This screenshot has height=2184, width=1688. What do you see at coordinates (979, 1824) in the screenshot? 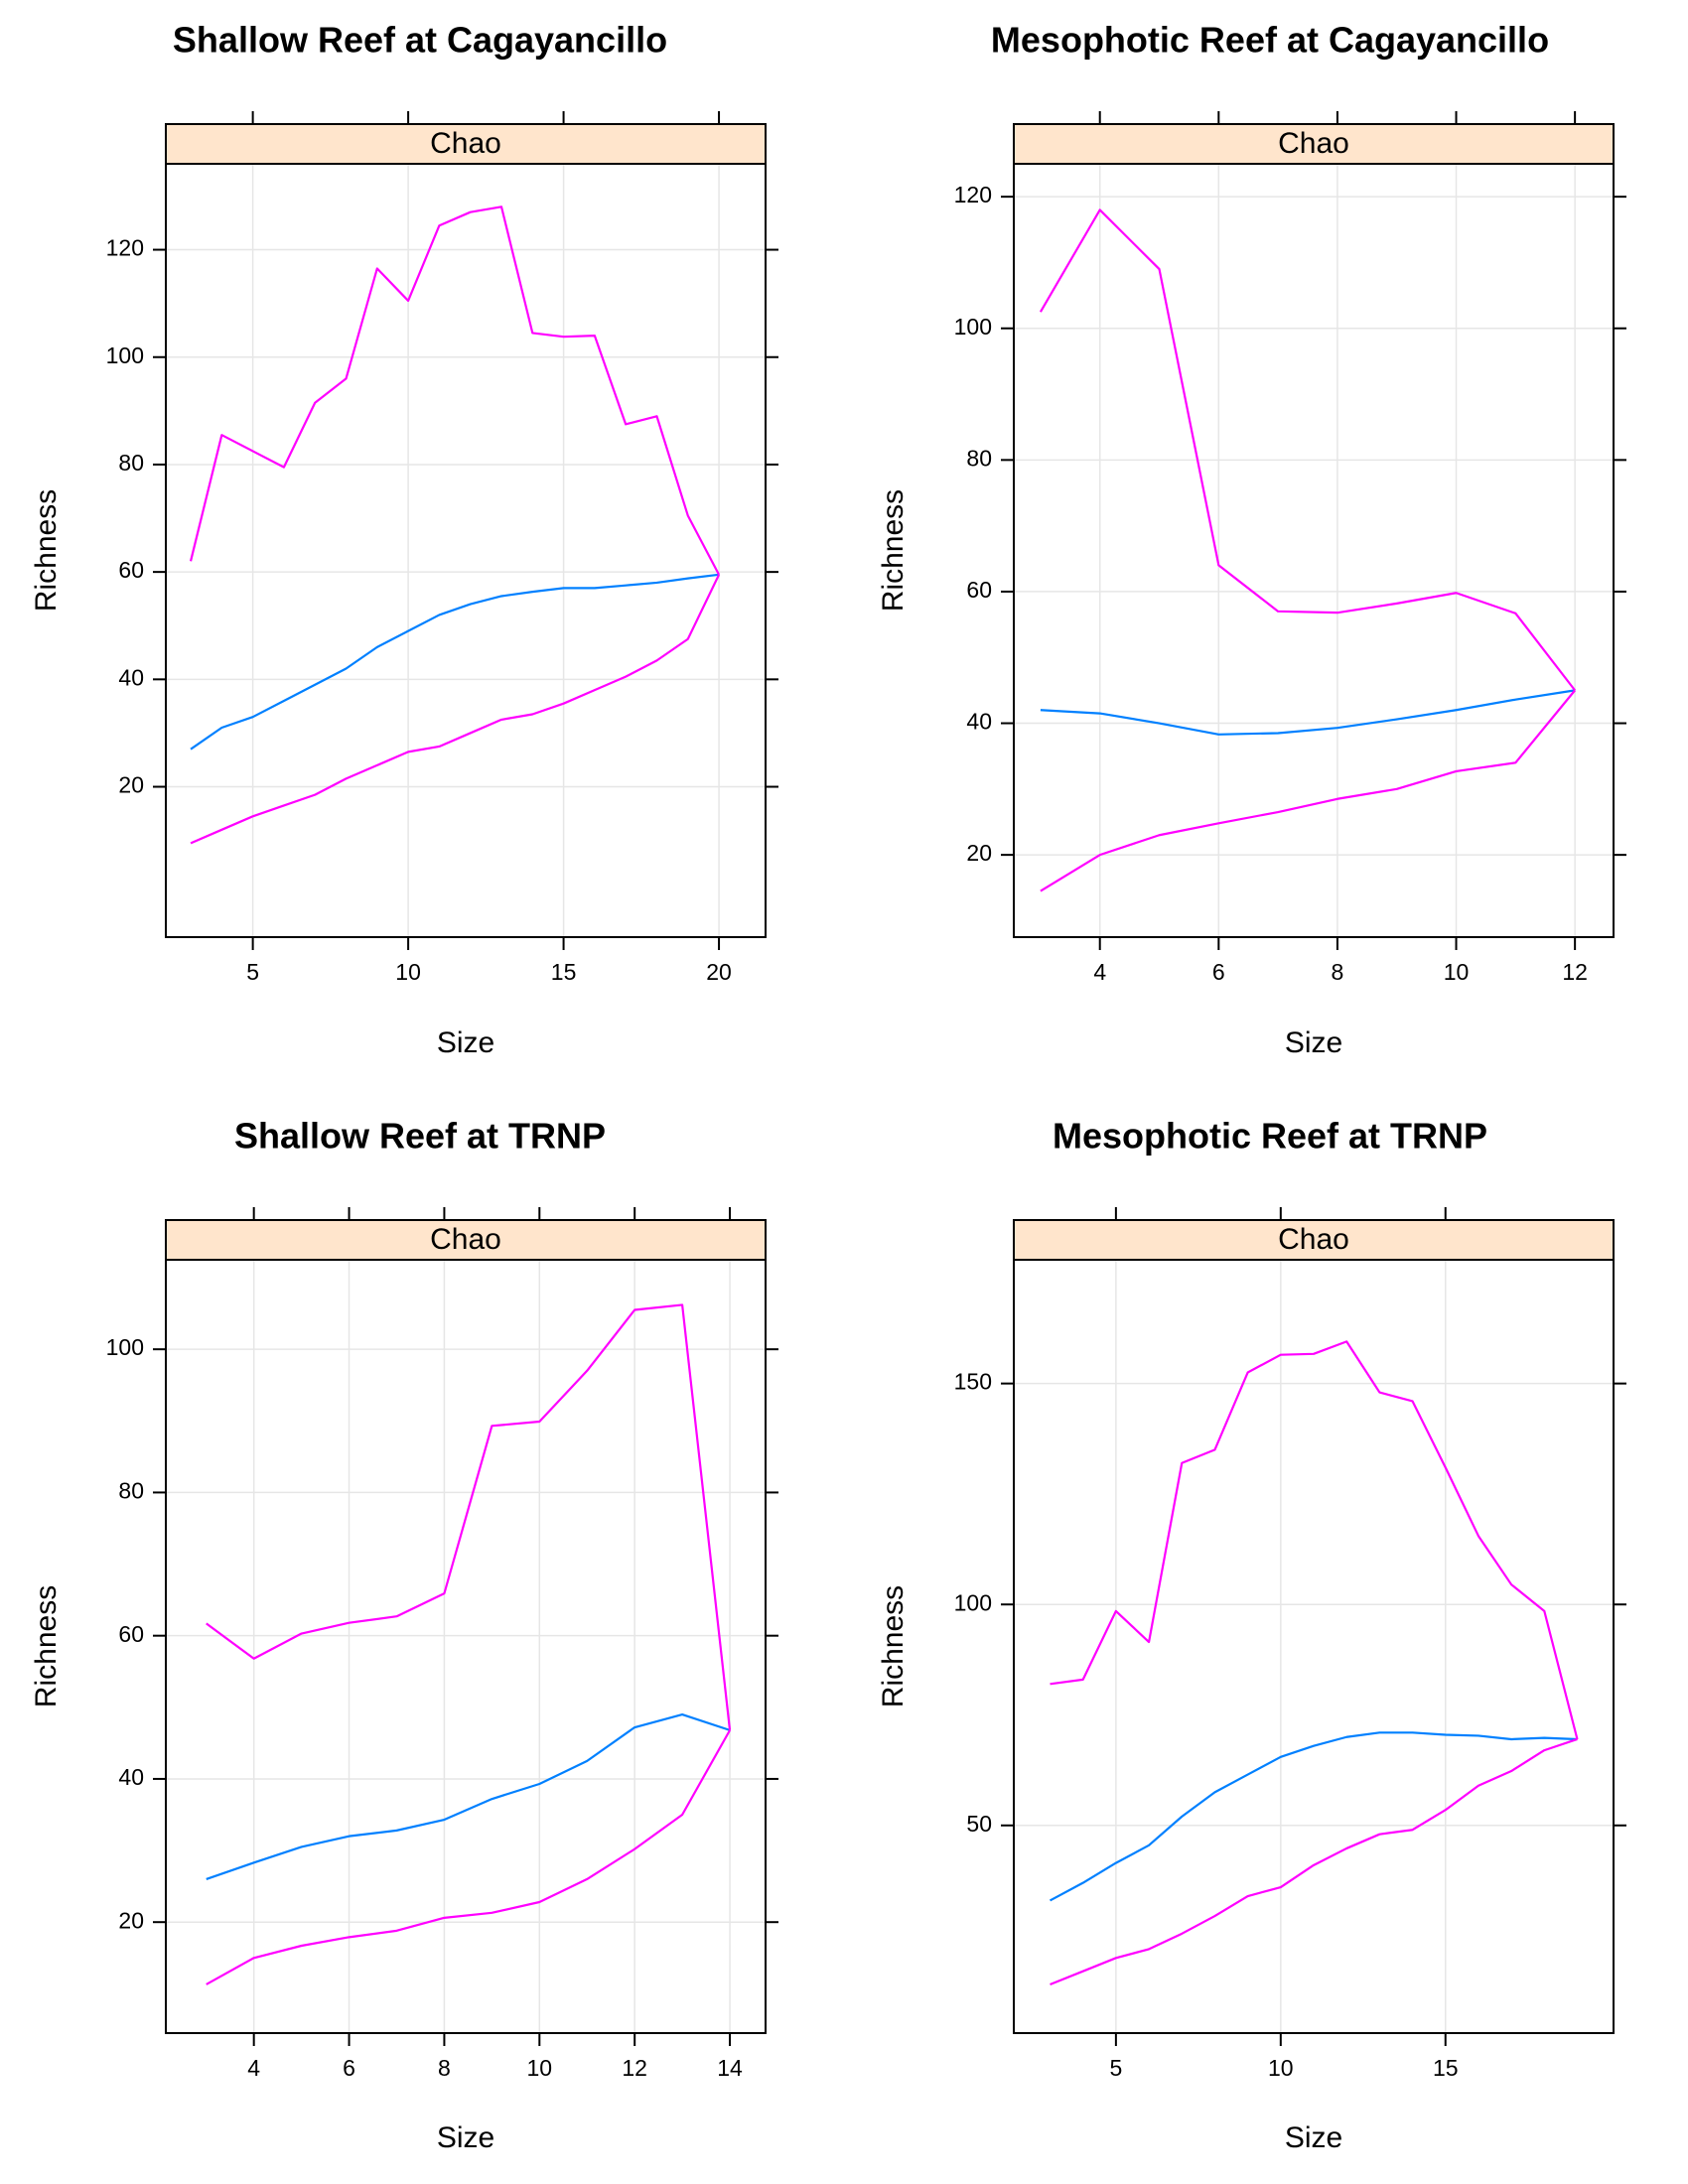
I see `y-tick-label: 50` at bounding box center [979, 1824].